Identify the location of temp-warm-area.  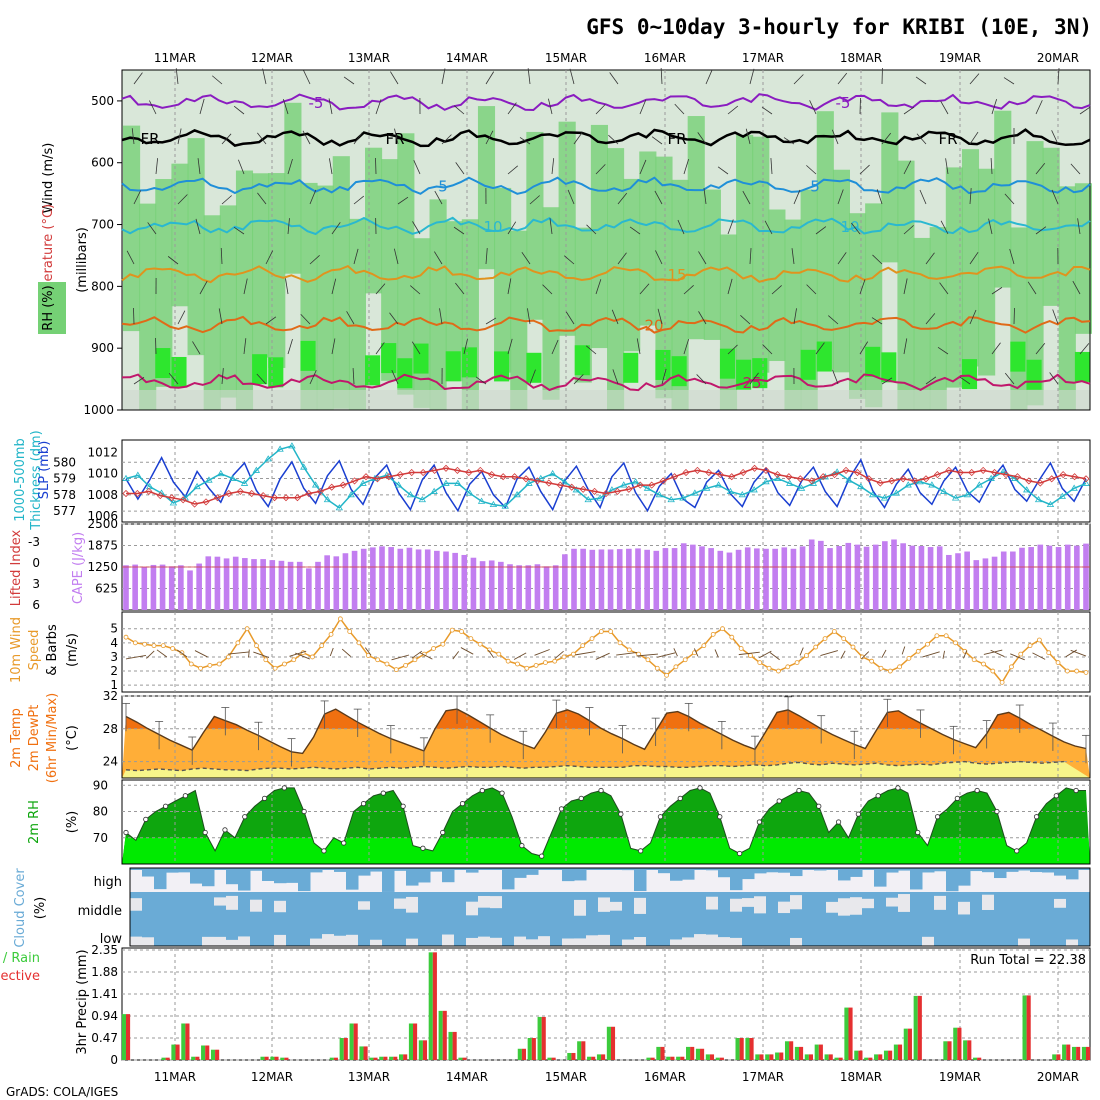
(606, 719).